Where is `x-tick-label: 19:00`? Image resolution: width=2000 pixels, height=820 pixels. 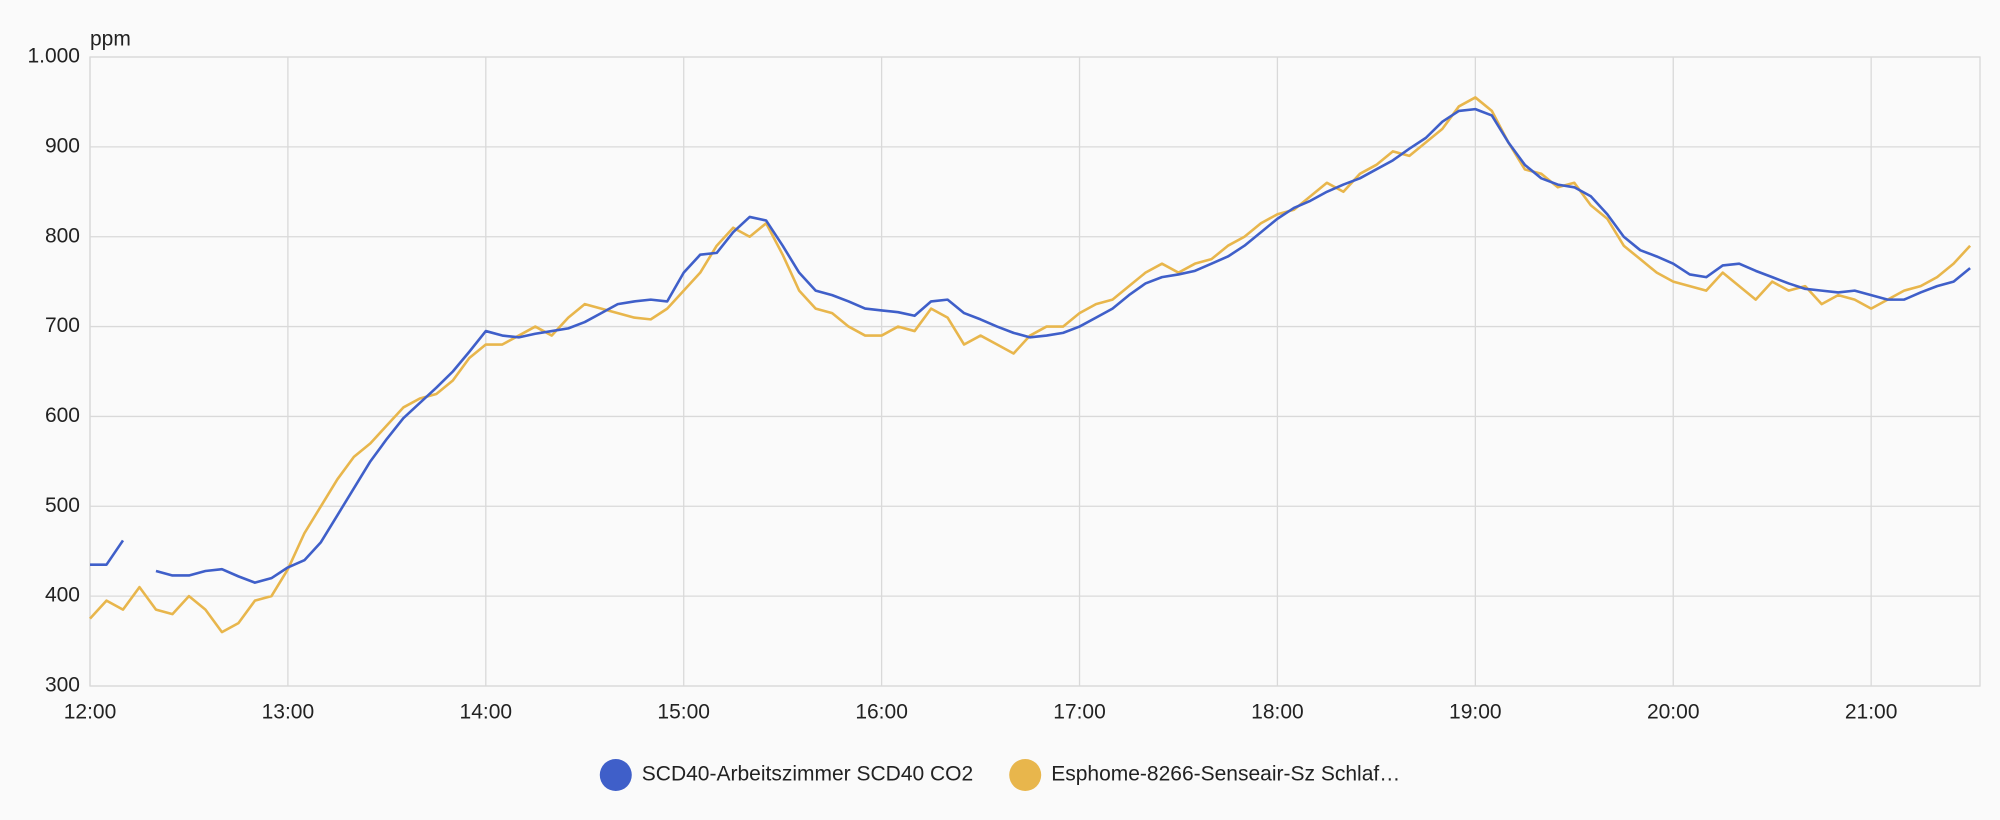
x-tick-label: 19:00 is located at coordinates (1475, 712).